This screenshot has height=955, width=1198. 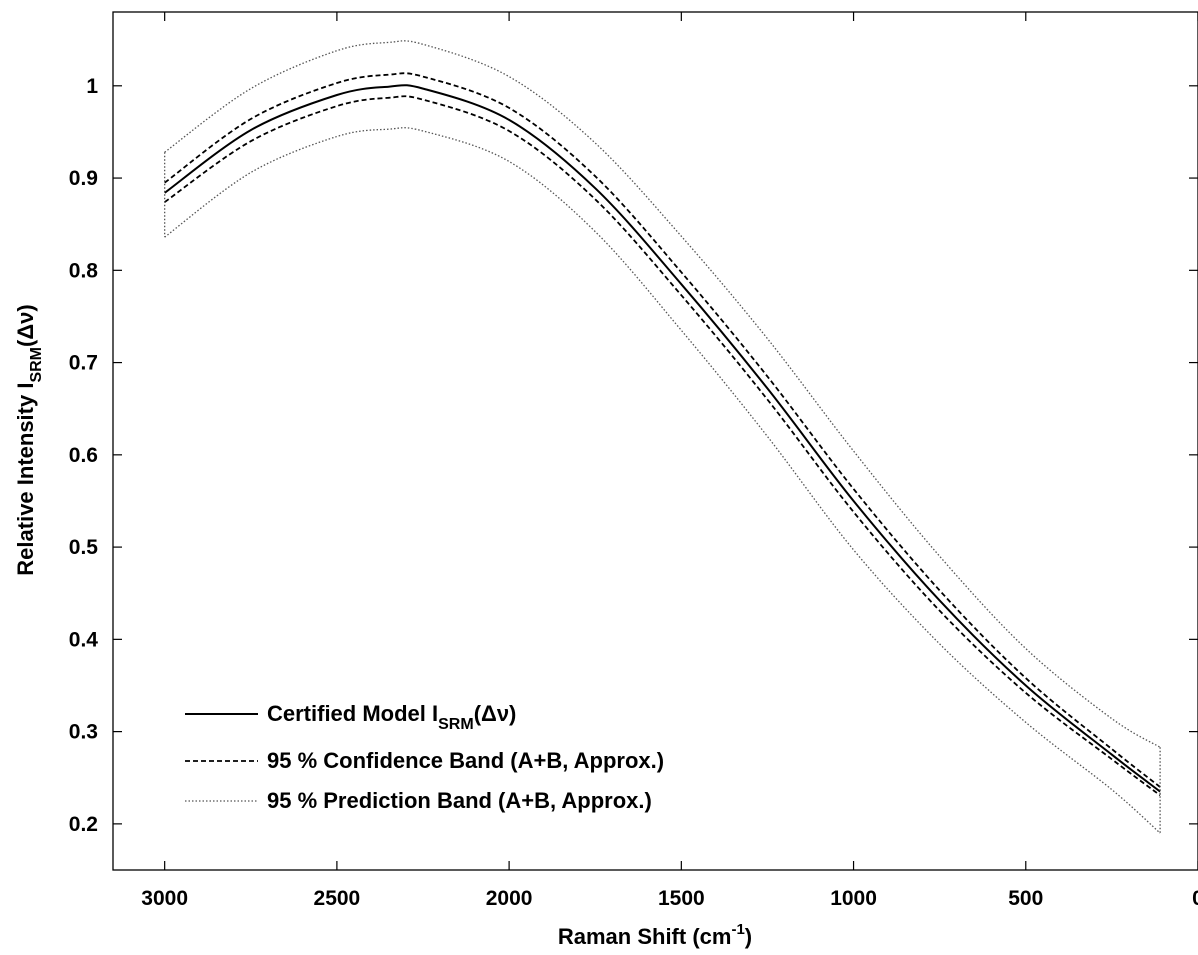 What do you see at coordinates (509, 898) in the screenshot?
I see `x-tick-label: 2000` at bounding box center [509, 898].